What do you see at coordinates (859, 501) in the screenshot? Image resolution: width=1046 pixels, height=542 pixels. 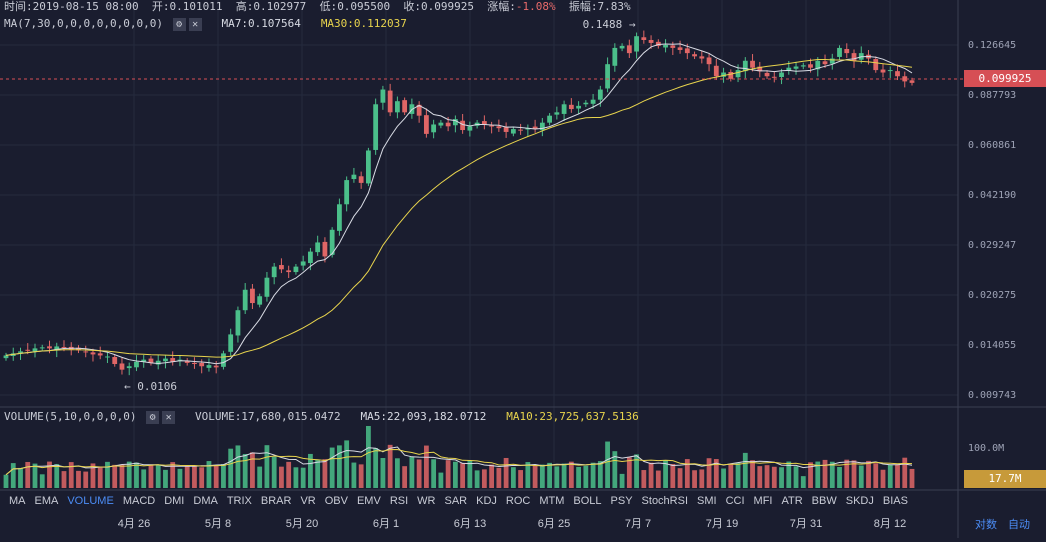 I see `indicator-tab: SKDJ` at bounding box center [859, 501].